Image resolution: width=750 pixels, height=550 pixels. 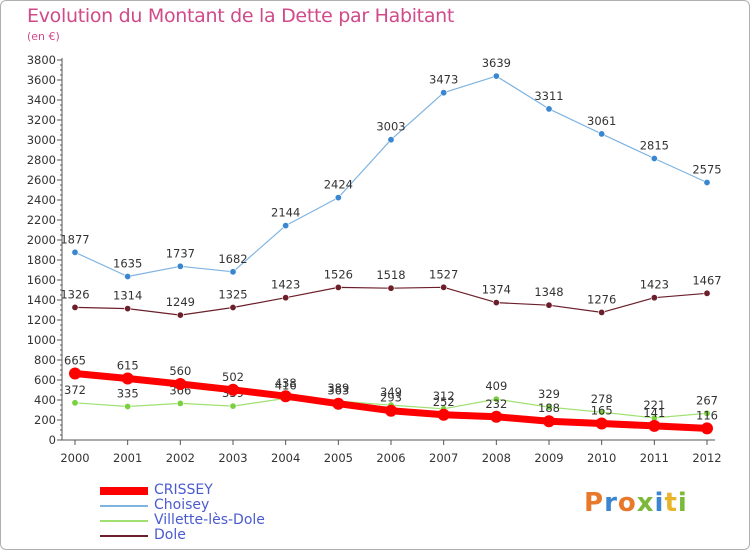 What do you see at coordinates (127, 264) in the screenshot?
I see `data-label-choisey: 1635` at bounding box center [127, 264].